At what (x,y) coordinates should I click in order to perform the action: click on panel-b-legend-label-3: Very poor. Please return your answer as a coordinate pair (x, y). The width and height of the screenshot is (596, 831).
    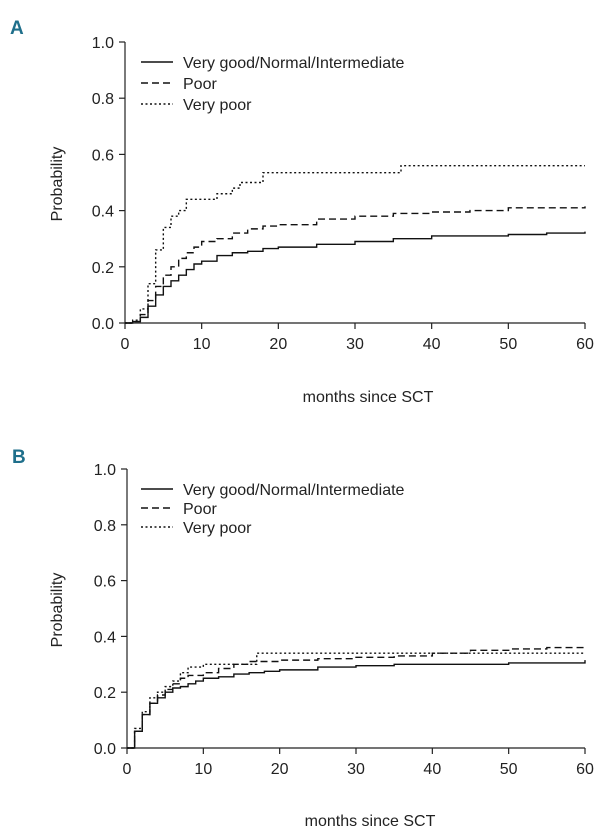
    Looking at the image, I should click on (217, 528).